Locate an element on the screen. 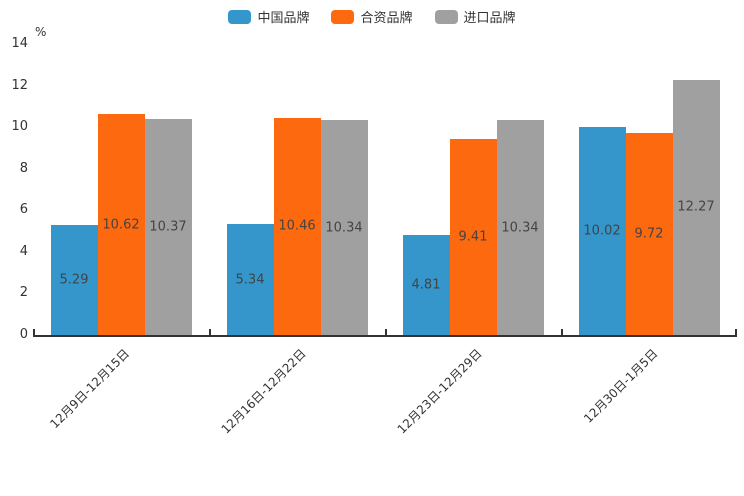 This screenshot has height=496, width=744. bar-series2-group3: 9.41 is located at coordinates (473, 237).